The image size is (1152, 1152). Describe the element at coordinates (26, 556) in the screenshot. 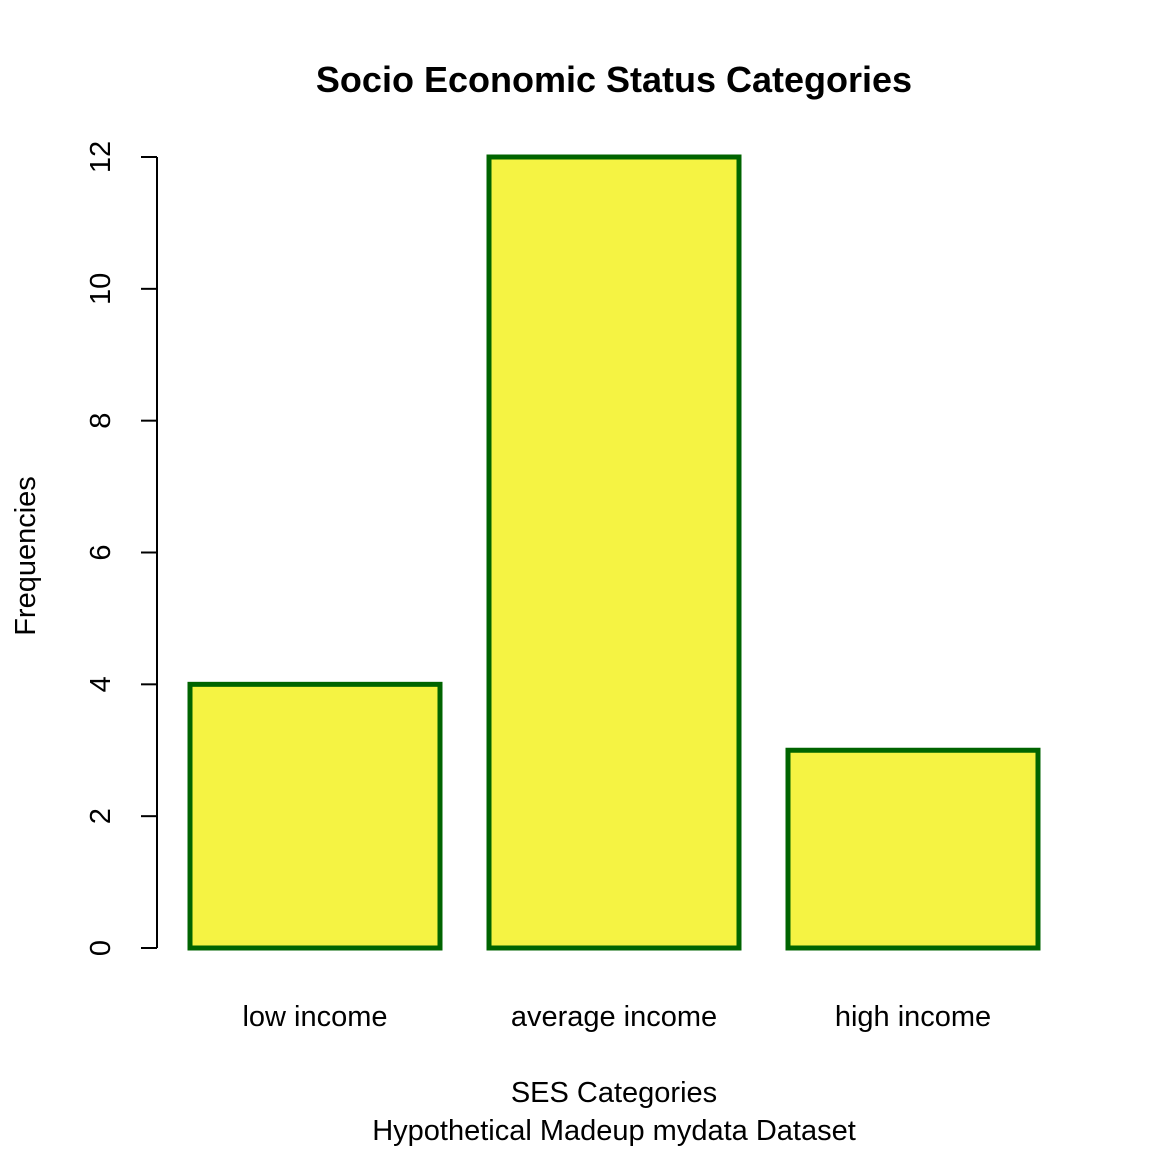

I see `y-axis-label: Frequencies` at that location.